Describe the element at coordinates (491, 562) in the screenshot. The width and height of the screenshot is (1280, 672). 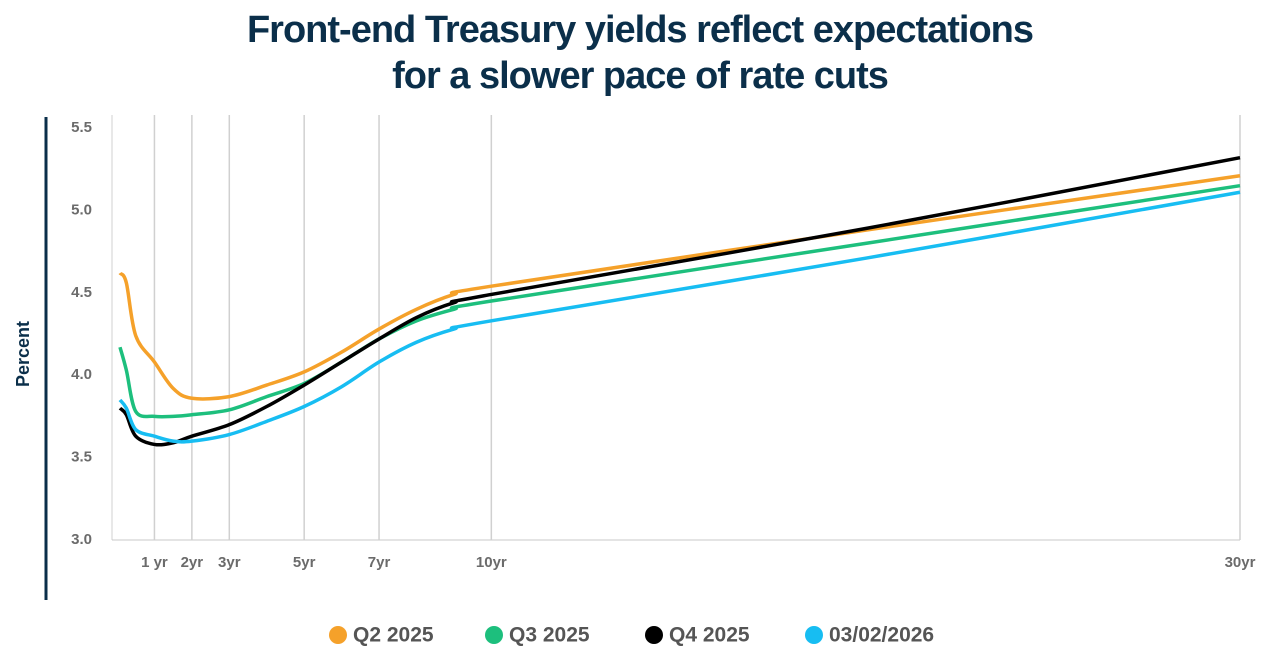
I see `x-tick-label: 10yr` at that location.